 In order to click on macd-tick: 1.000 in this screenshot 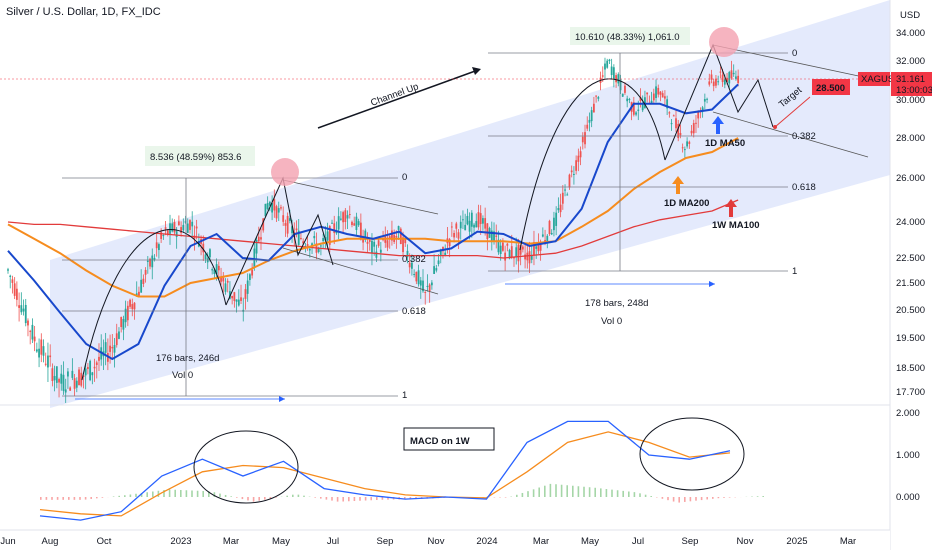, I will do `click(908, 455)`.